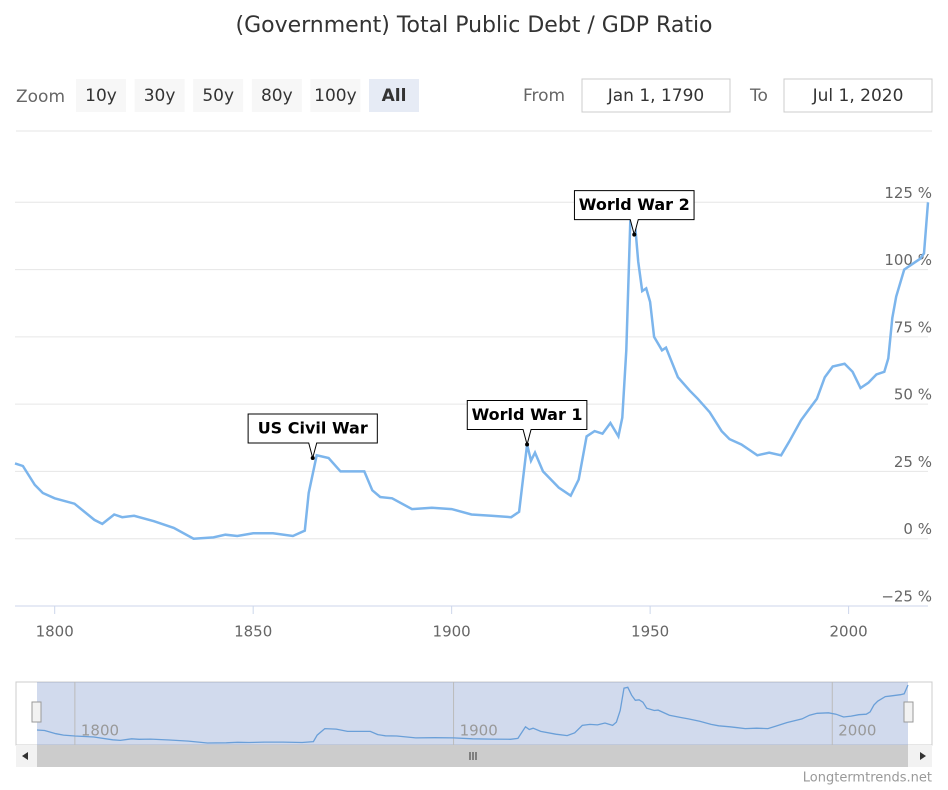 The height and width of the screenshot is (790, 948). Describe the element at coordinates (650, 632) in the screenshot. I see `x-tick-label: 1950` at that location.